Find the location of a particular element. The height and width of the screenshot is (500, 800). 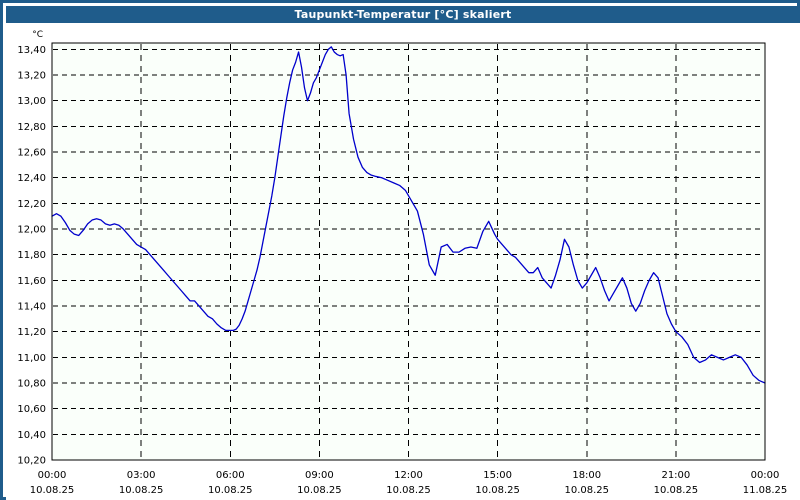

x-tick-label: 21:00 is located at coordinates (675, 475).